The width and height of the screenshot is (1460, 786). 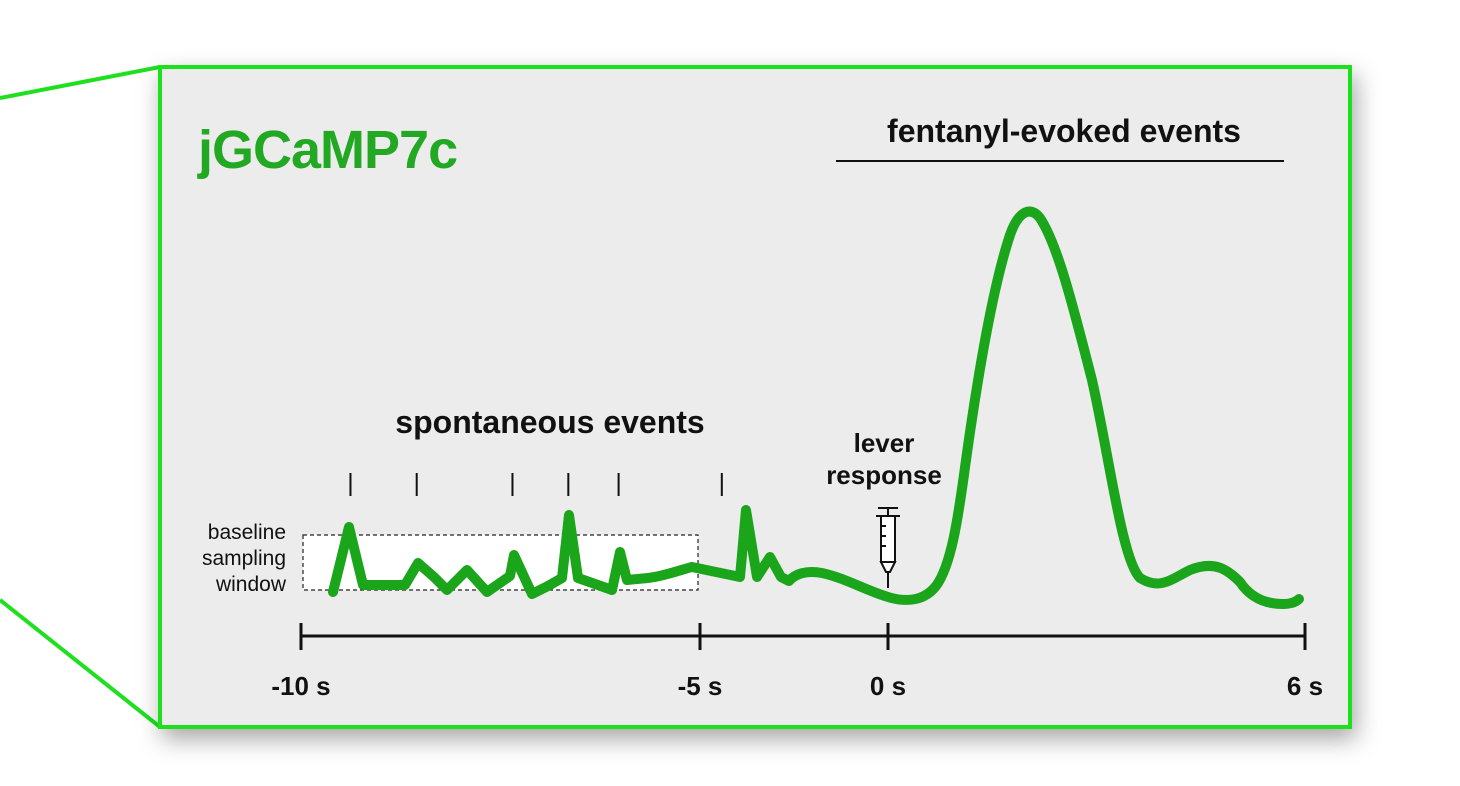 I want to click on spontaneous-events-heading: spontaneous events, so click(x=549, y=422).